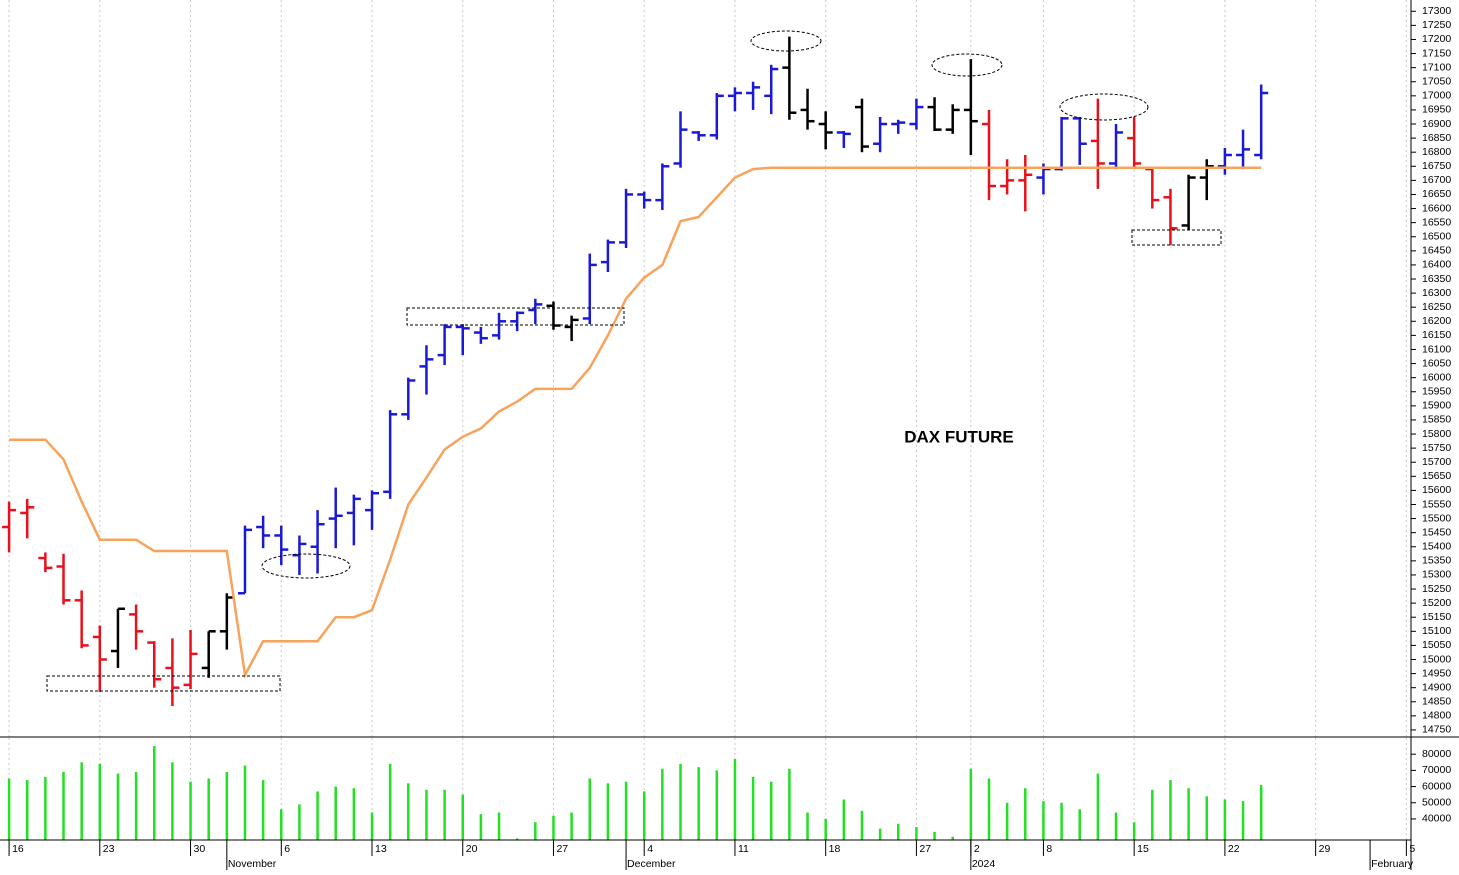 Image resolution: width=1459 pixels, height=875 pixels. What do you see at coordinates (1436, 293) in the screenshot?
I see `y-tick-label: 16300` at bounding box center [1436, 293].